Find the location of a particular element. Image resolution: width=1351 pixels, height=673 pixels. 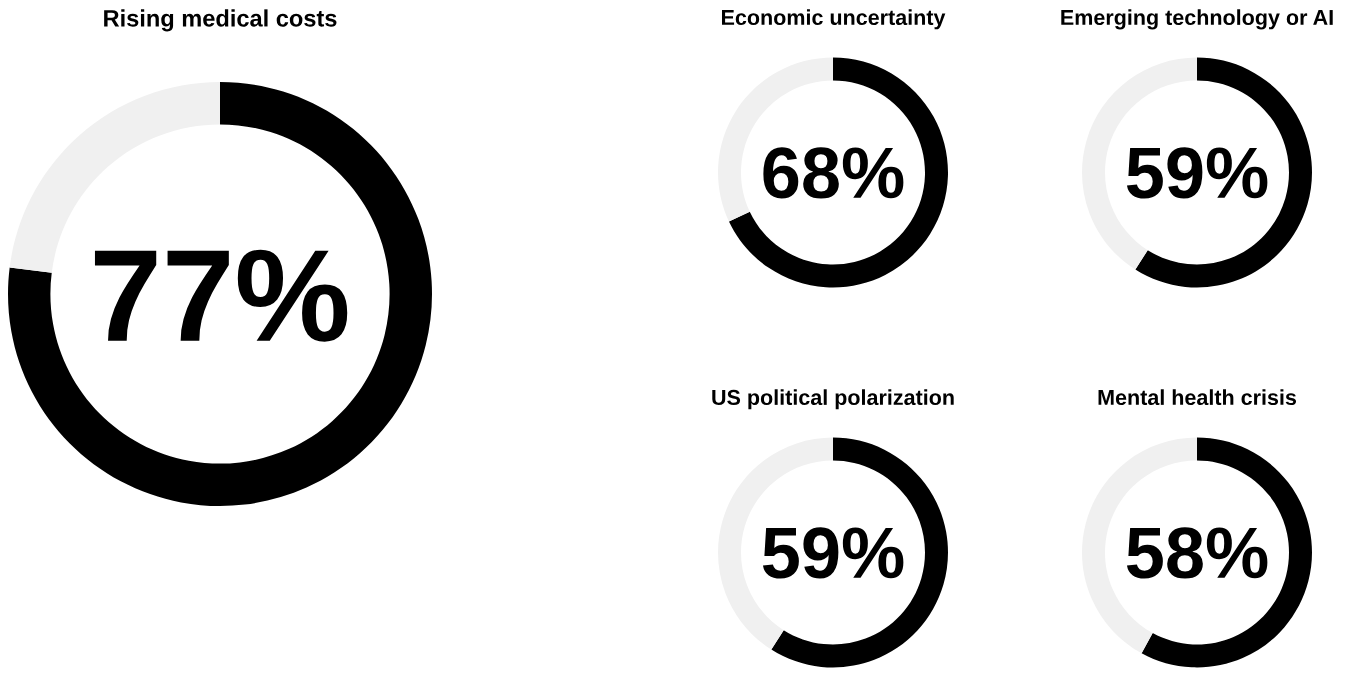

chart-title: Rising medical costs is located at coordinates (220, 20).